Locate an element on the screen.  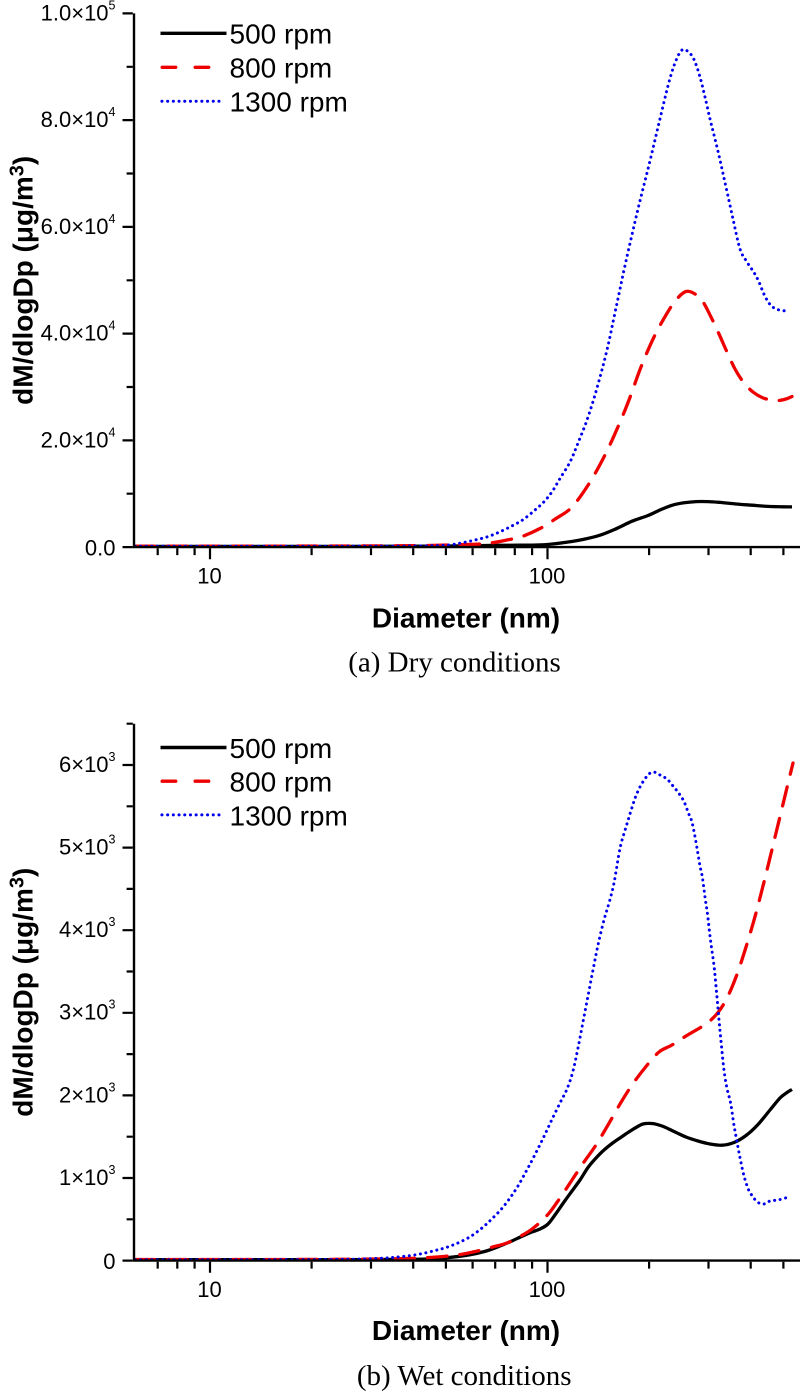
svg-text: 5×10³ is located at coordinates (87, 846).